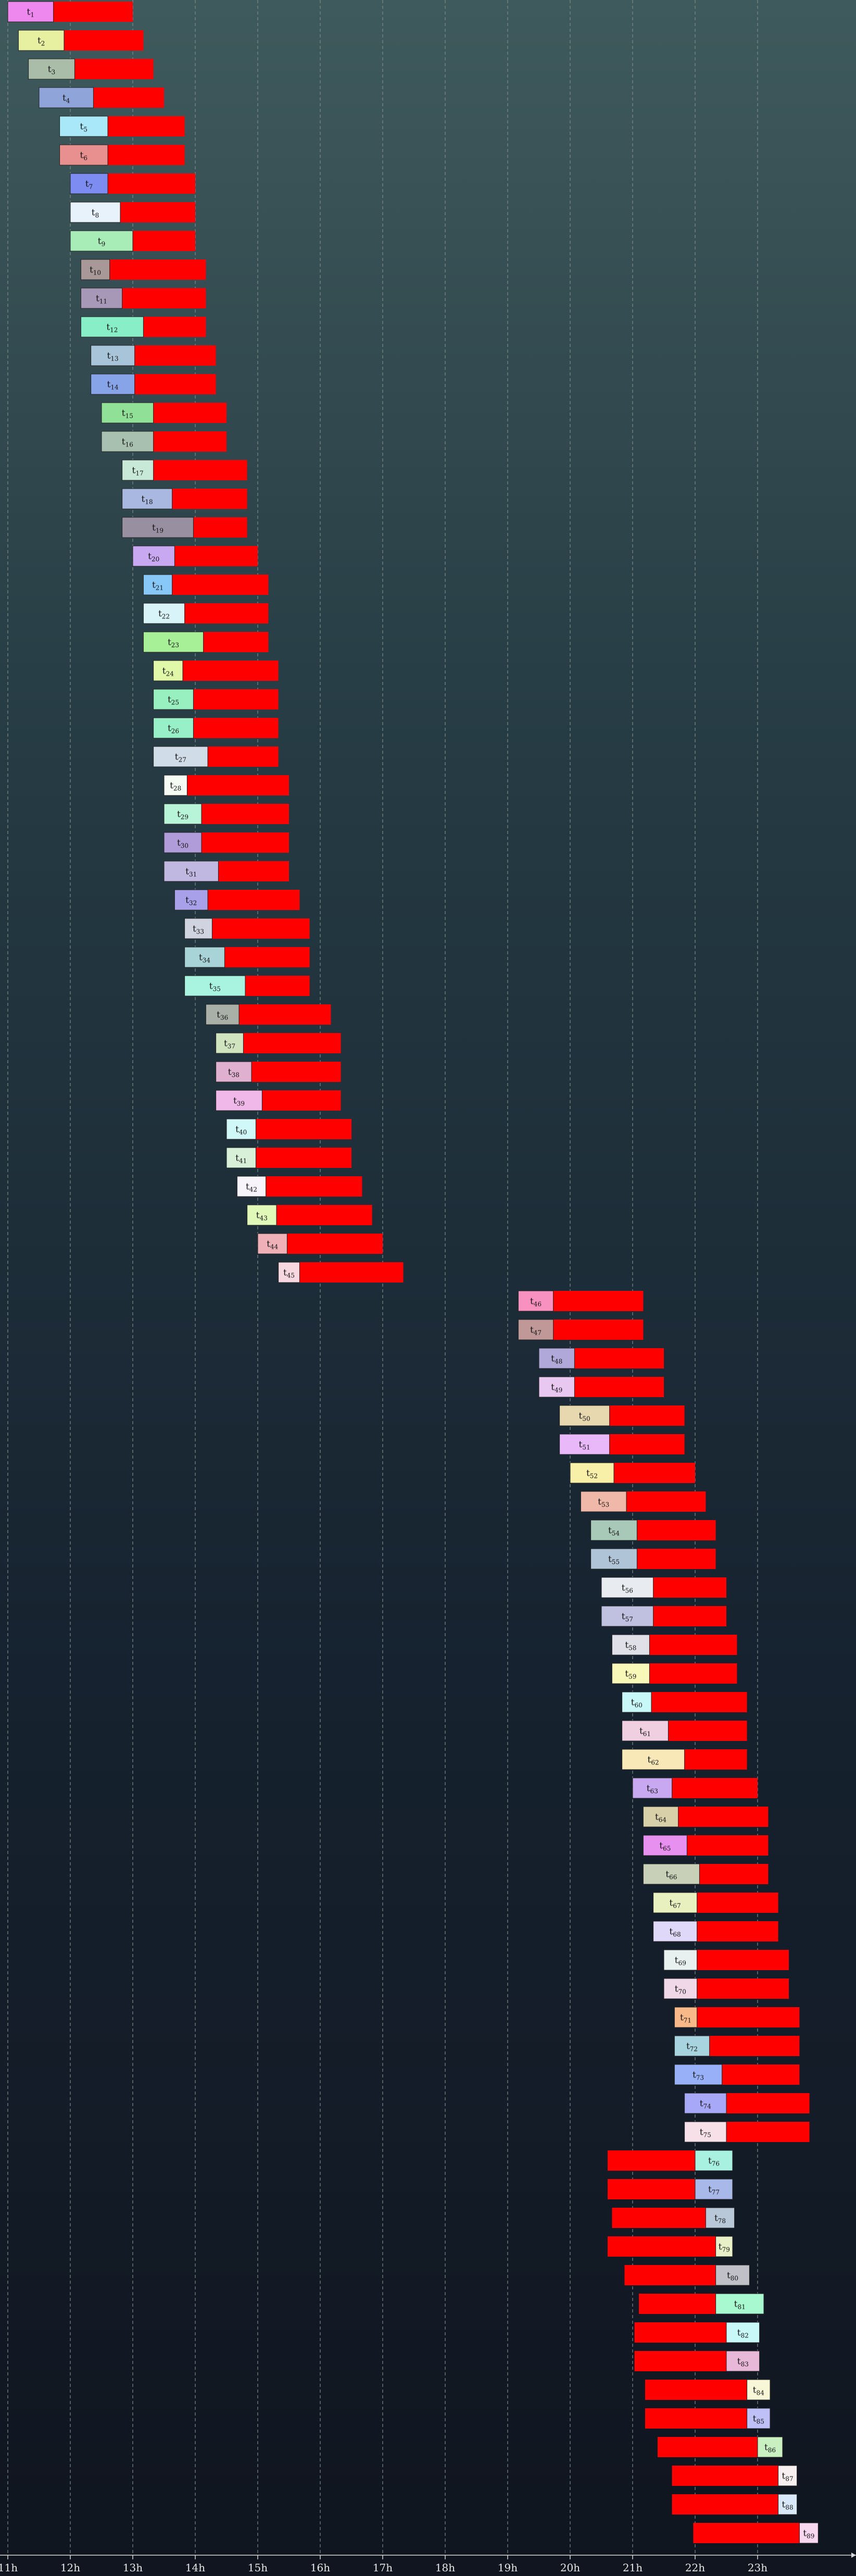  I want to click on x-axis-arrow-icon, so click(853, 2555).